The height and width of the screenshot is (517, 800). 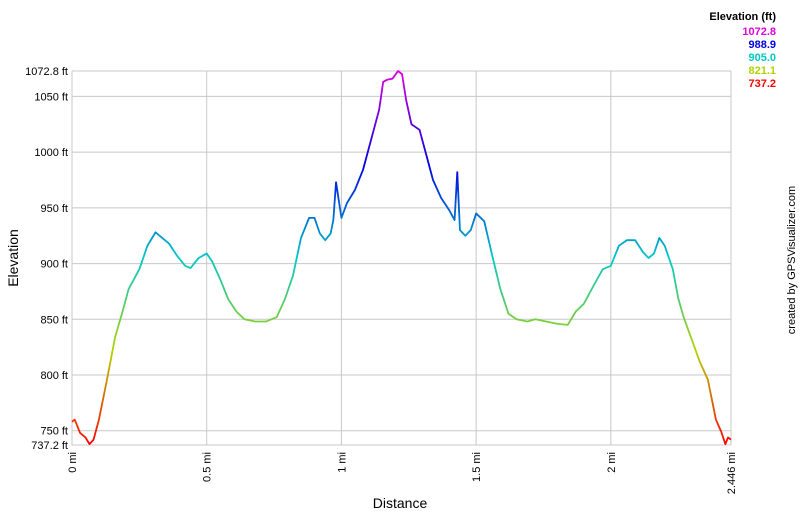 I want to click on y-tick-label: 1000 ft, so click(x=51, y=153).